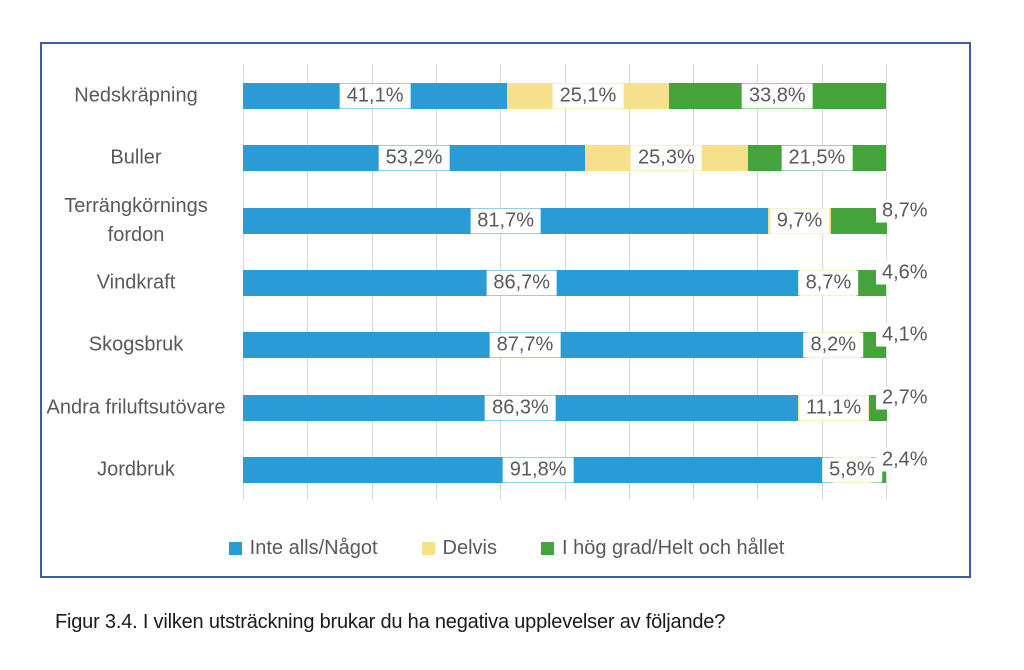  I want to click on legend-item: Inte alls/Något, so click(303, 548).